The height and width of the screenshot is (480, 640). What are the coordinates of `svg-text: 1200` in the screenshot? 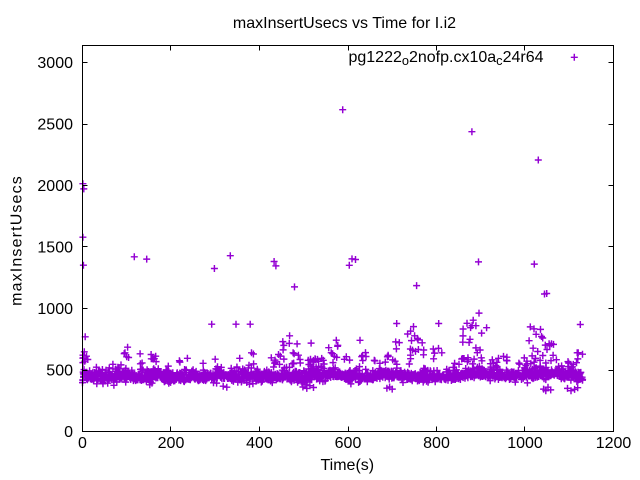 It's located at (614, 443).